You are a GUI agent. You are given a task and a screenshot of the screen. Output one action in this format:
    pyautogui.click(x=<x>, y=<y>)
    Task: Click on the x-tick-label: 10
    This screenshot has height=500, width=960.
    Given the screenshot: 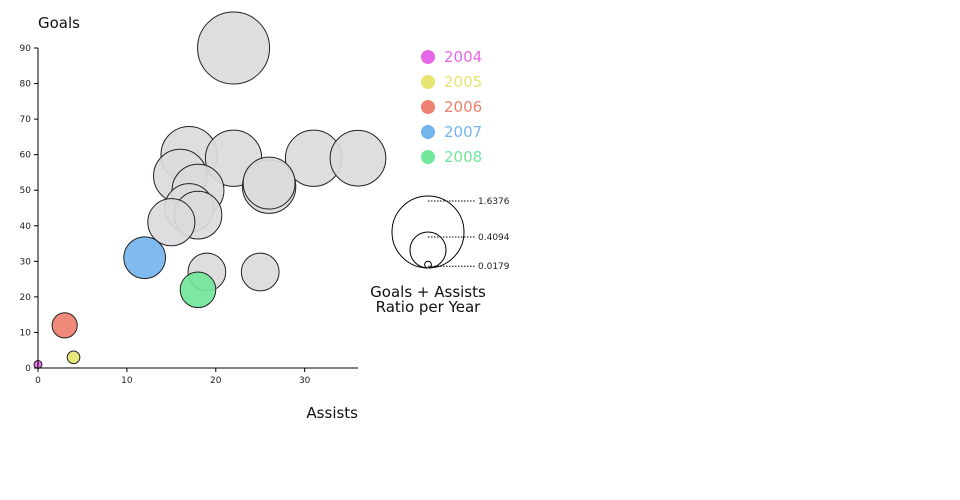 What is the action you would take?
    pyautogui.click(x=127, y=381)
    